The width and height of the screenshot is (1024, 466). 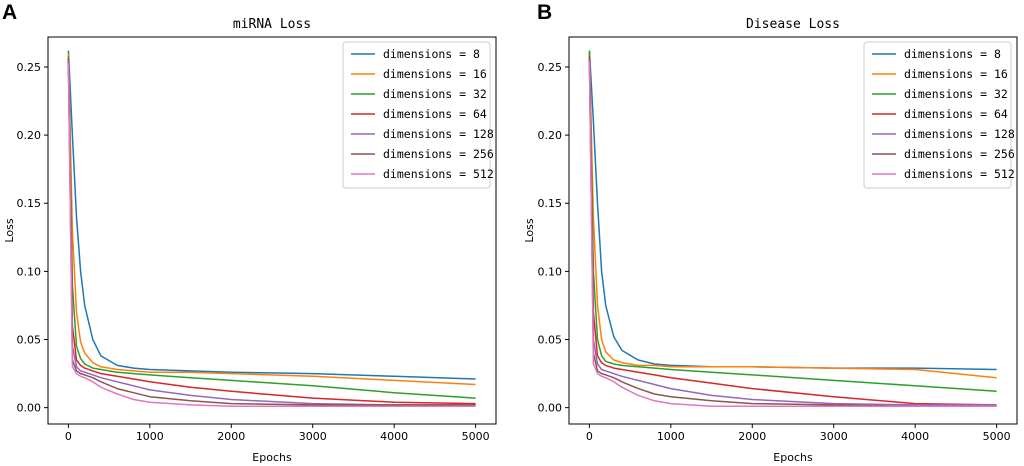 I want to click on chart-title: Disease Loss, so click(x=793, y=24).